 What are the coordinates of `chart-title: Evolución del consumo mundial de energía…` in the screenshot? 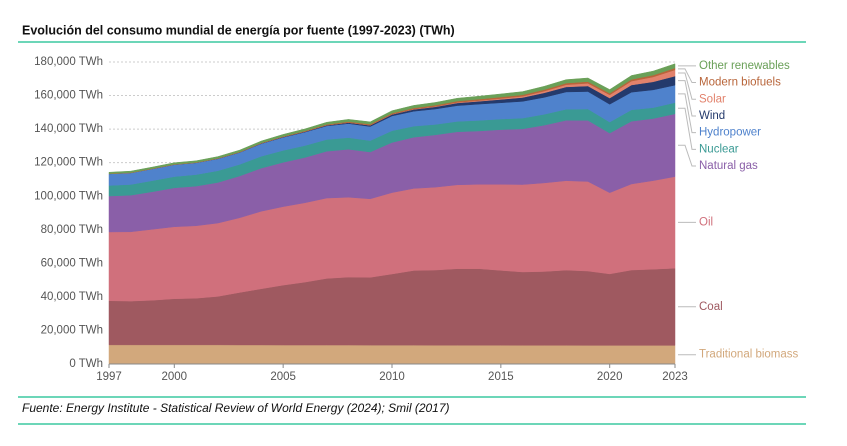 It's located at (238, 30).